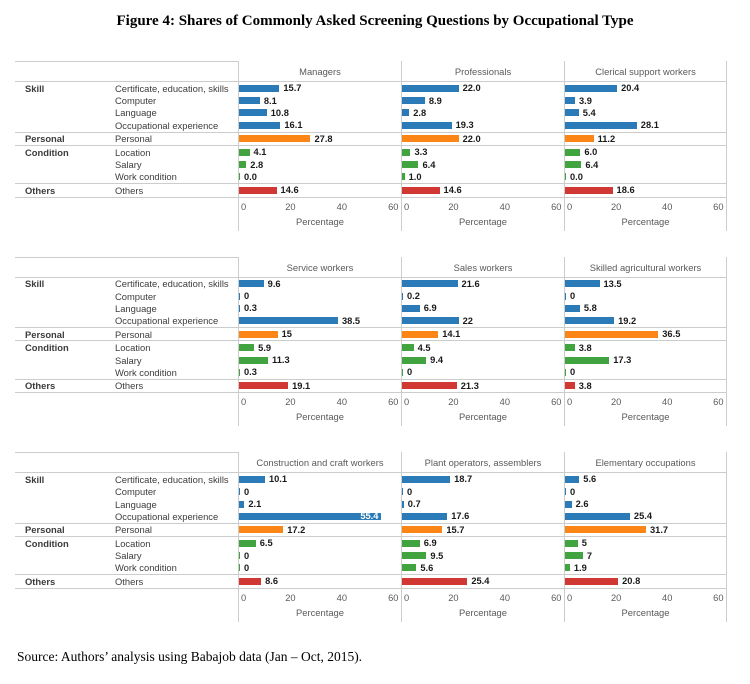 This screenshot has width=750, height=684. Describe the element at coordinates (645, 139) in the screenshot. I see `panel-plot: 20.4 3.9 5.4 28.1 11.2 6.0 6.4 0.0 18.6` at that location.